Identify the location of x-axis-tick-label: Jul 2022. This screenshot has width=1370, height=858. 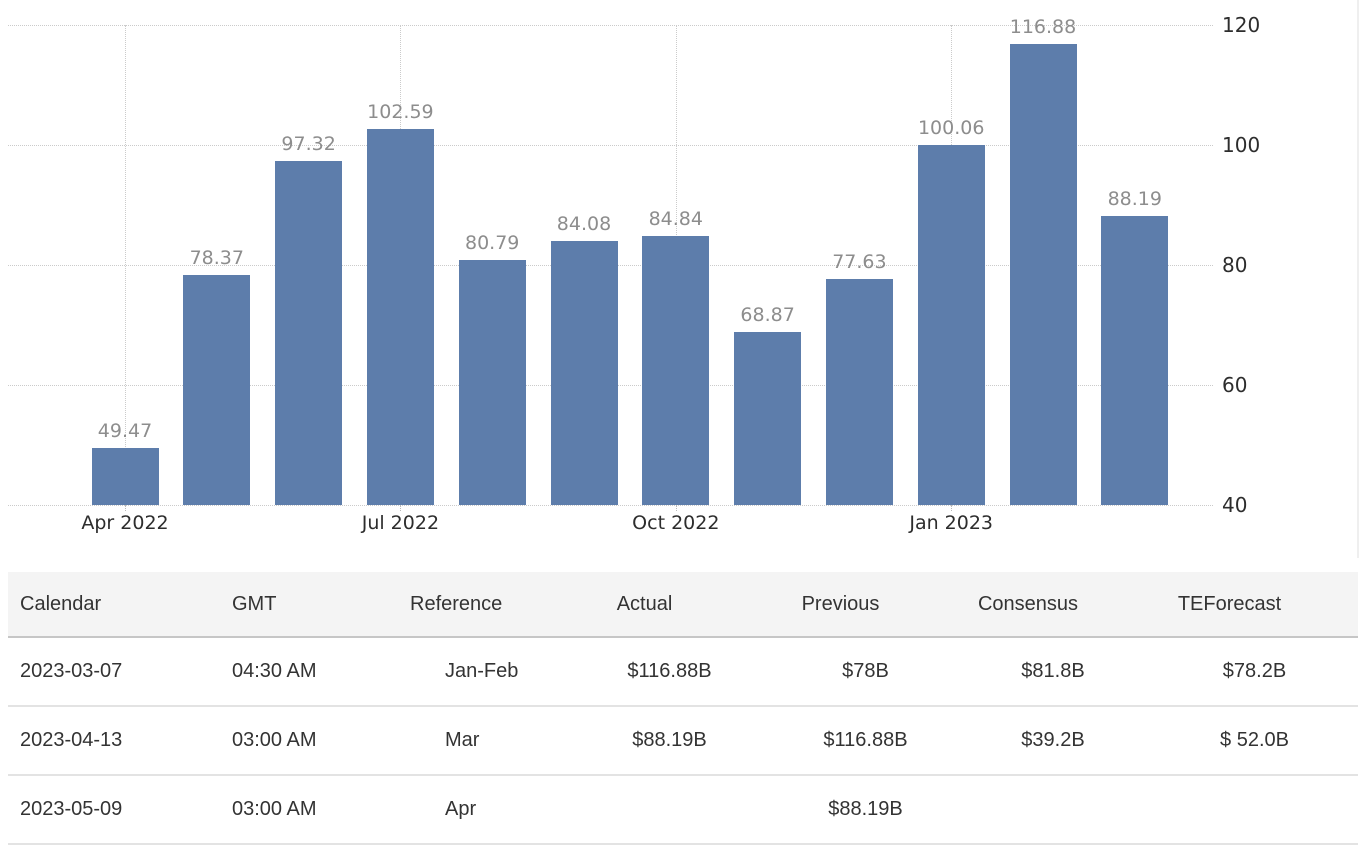
(400, 523).